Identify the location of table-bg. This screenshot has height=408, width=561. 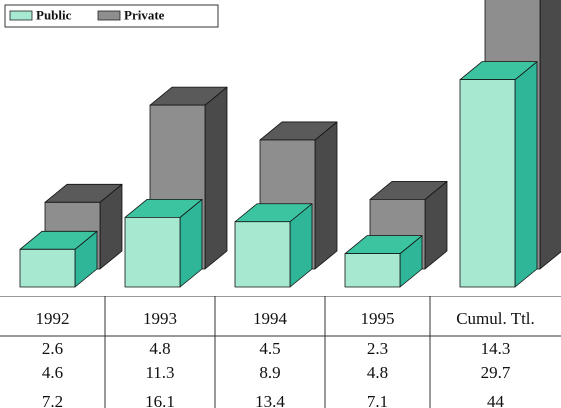
(280, 293).